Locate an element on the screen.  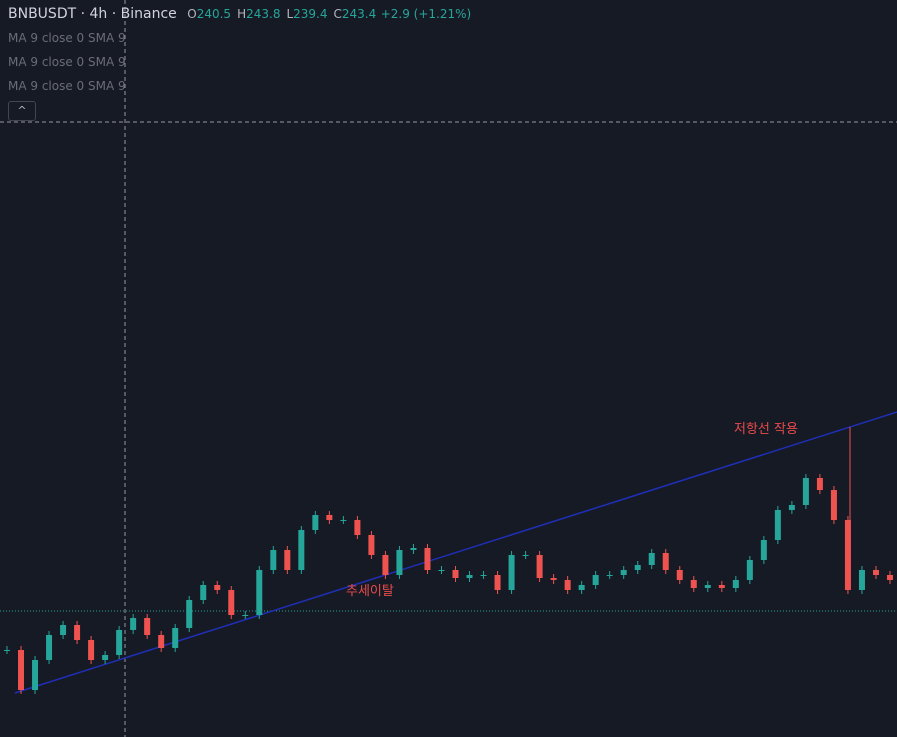
ohlc-key: O is located at coordinates (192, 14).